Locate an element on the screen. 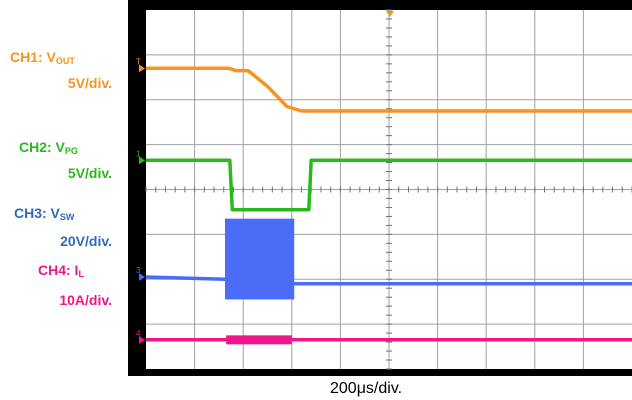  trace-ch4-marker is located at coordinates (142, 339).